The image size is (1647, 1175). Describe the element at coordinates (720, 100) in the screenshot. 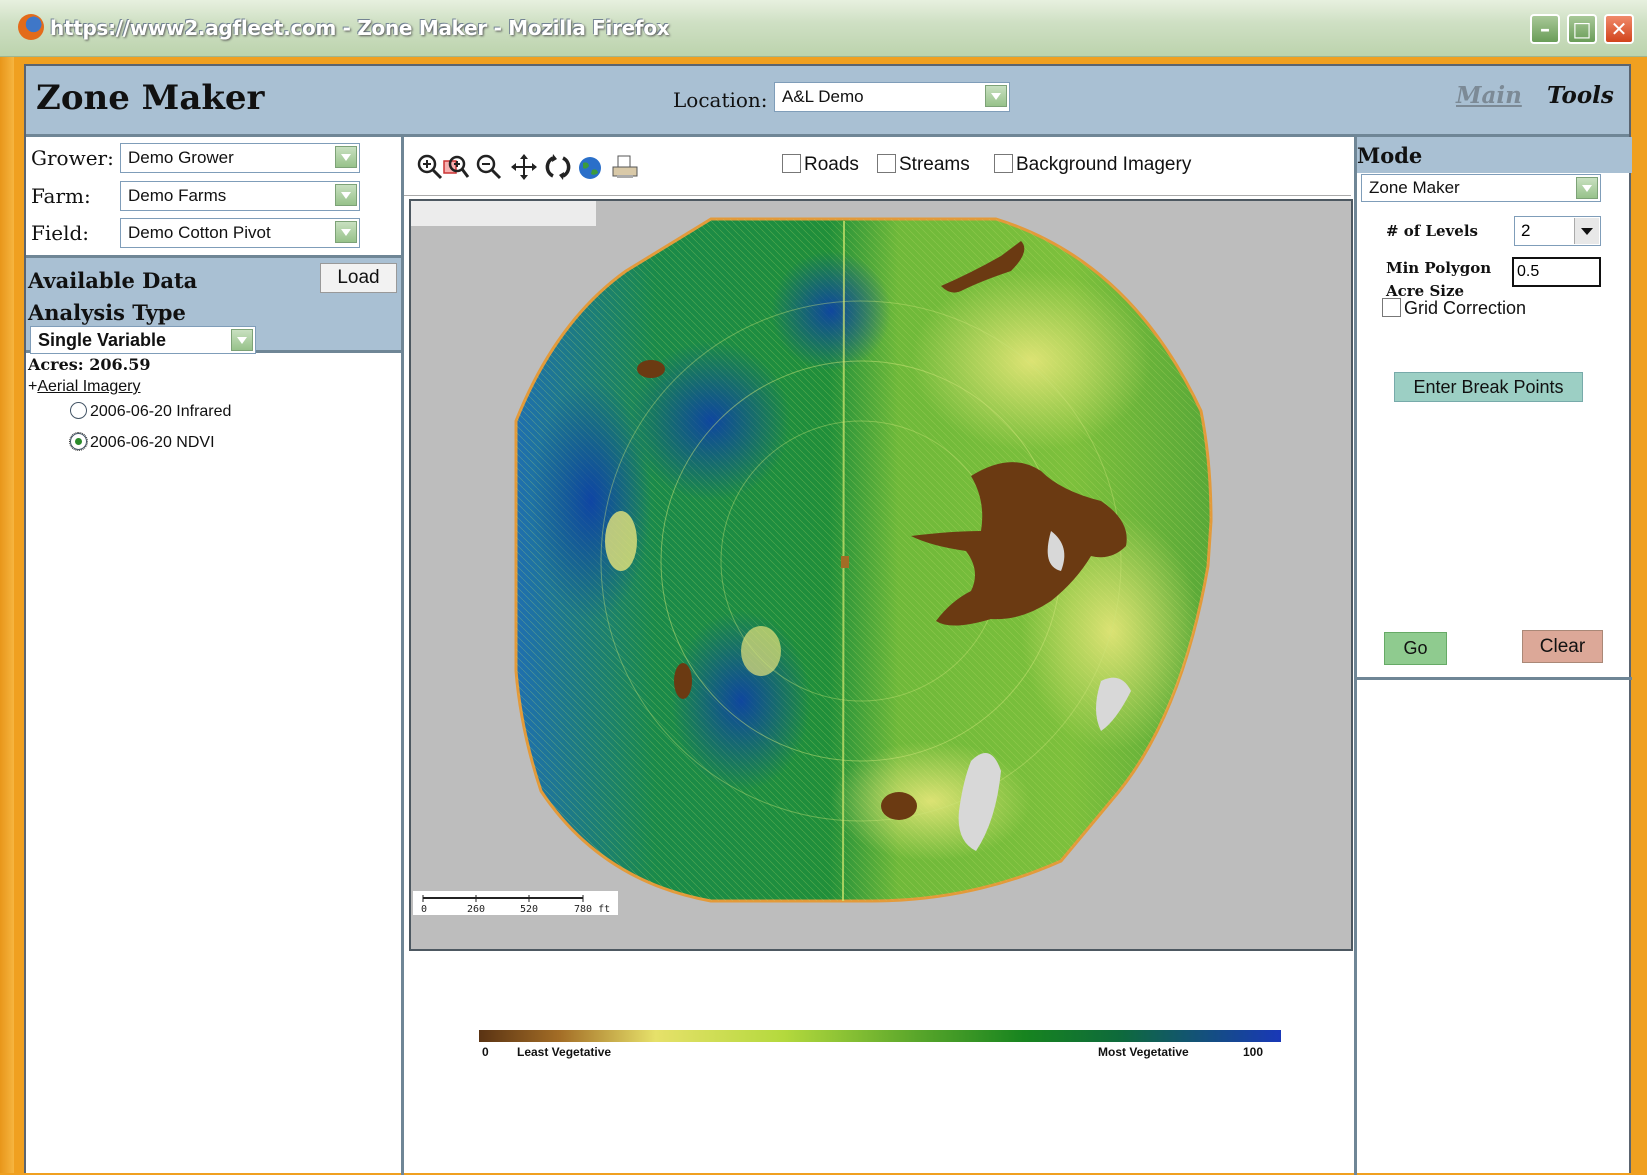

I see `location-label: Location:` at that location.